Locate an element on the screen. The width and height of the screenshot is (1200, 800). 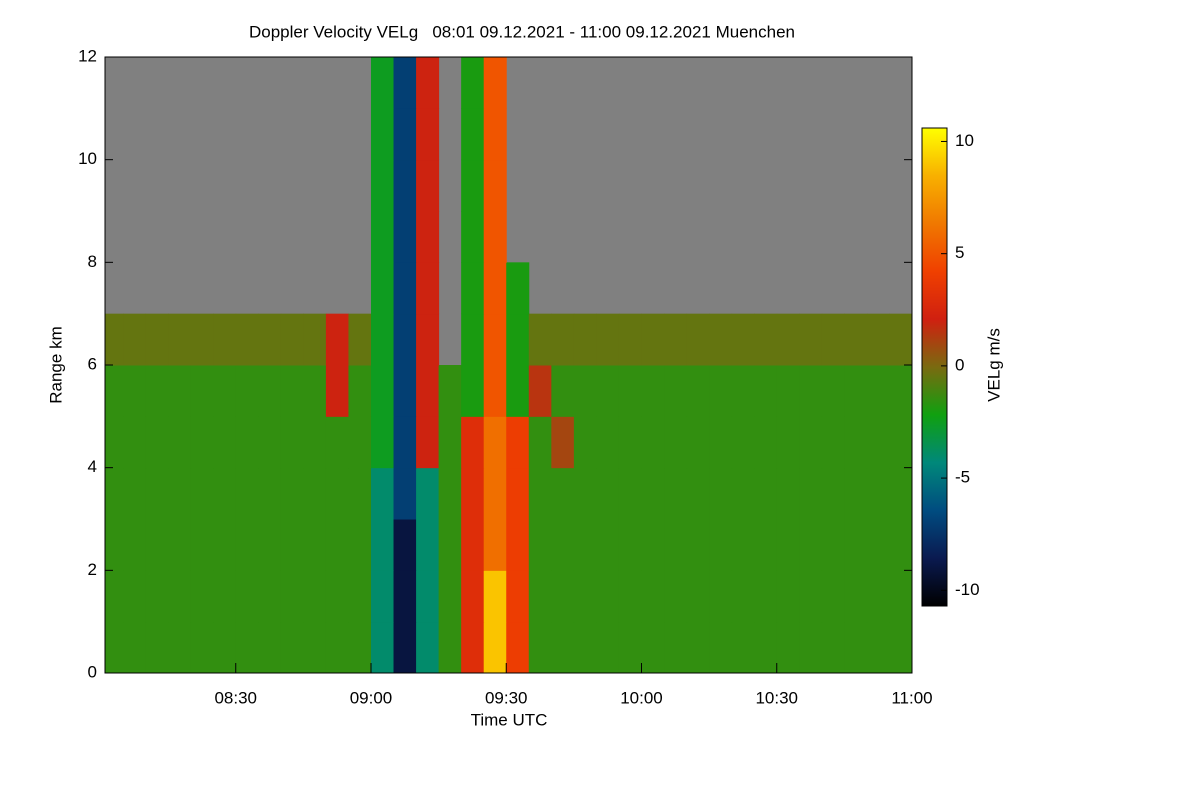
x-tick-label: 08:30 is located at coordinates (235, 697).